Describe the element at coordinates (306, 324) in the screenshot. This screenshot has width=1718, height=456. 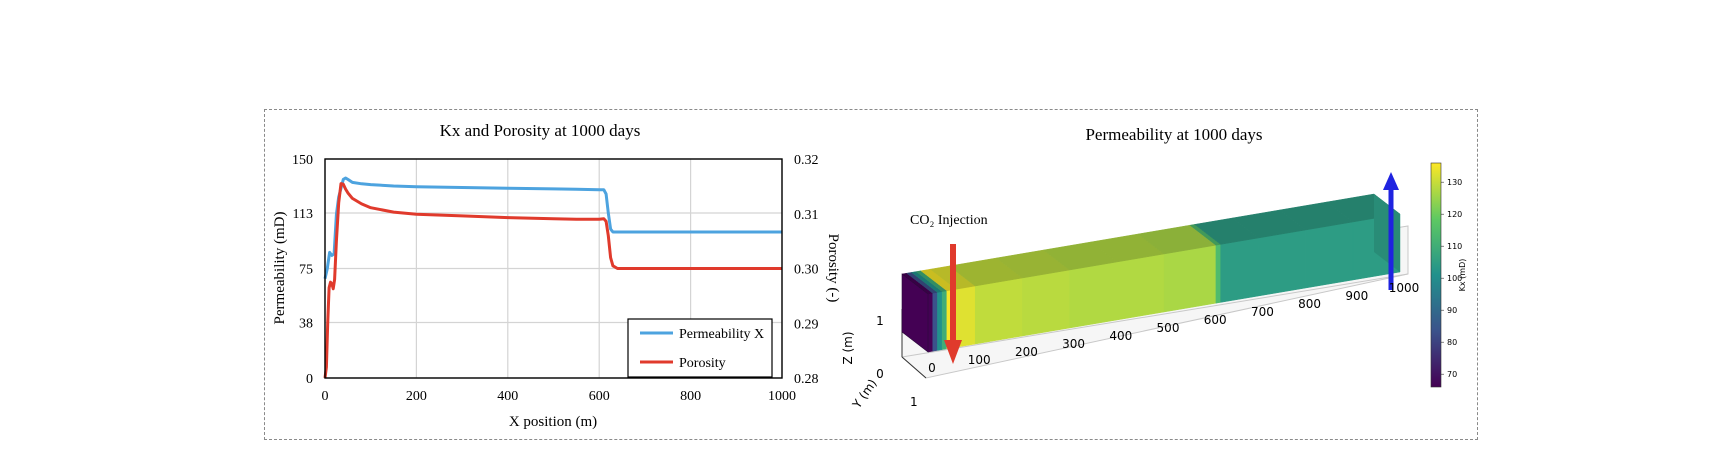
I see `y-tick-label-1: 38` at that location.